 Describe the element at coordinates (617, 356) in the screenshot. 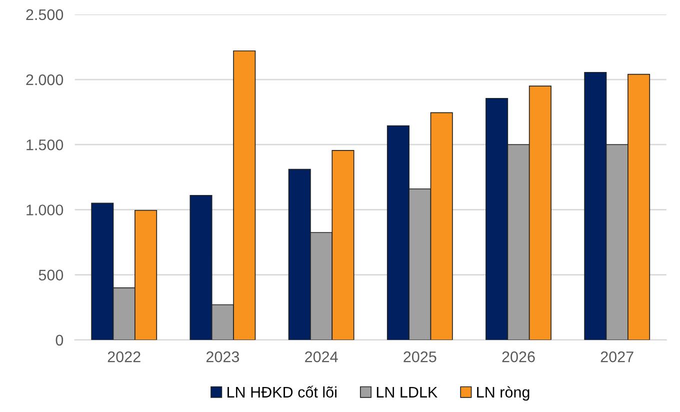

I see `x-tick-label: 2027` at that location.